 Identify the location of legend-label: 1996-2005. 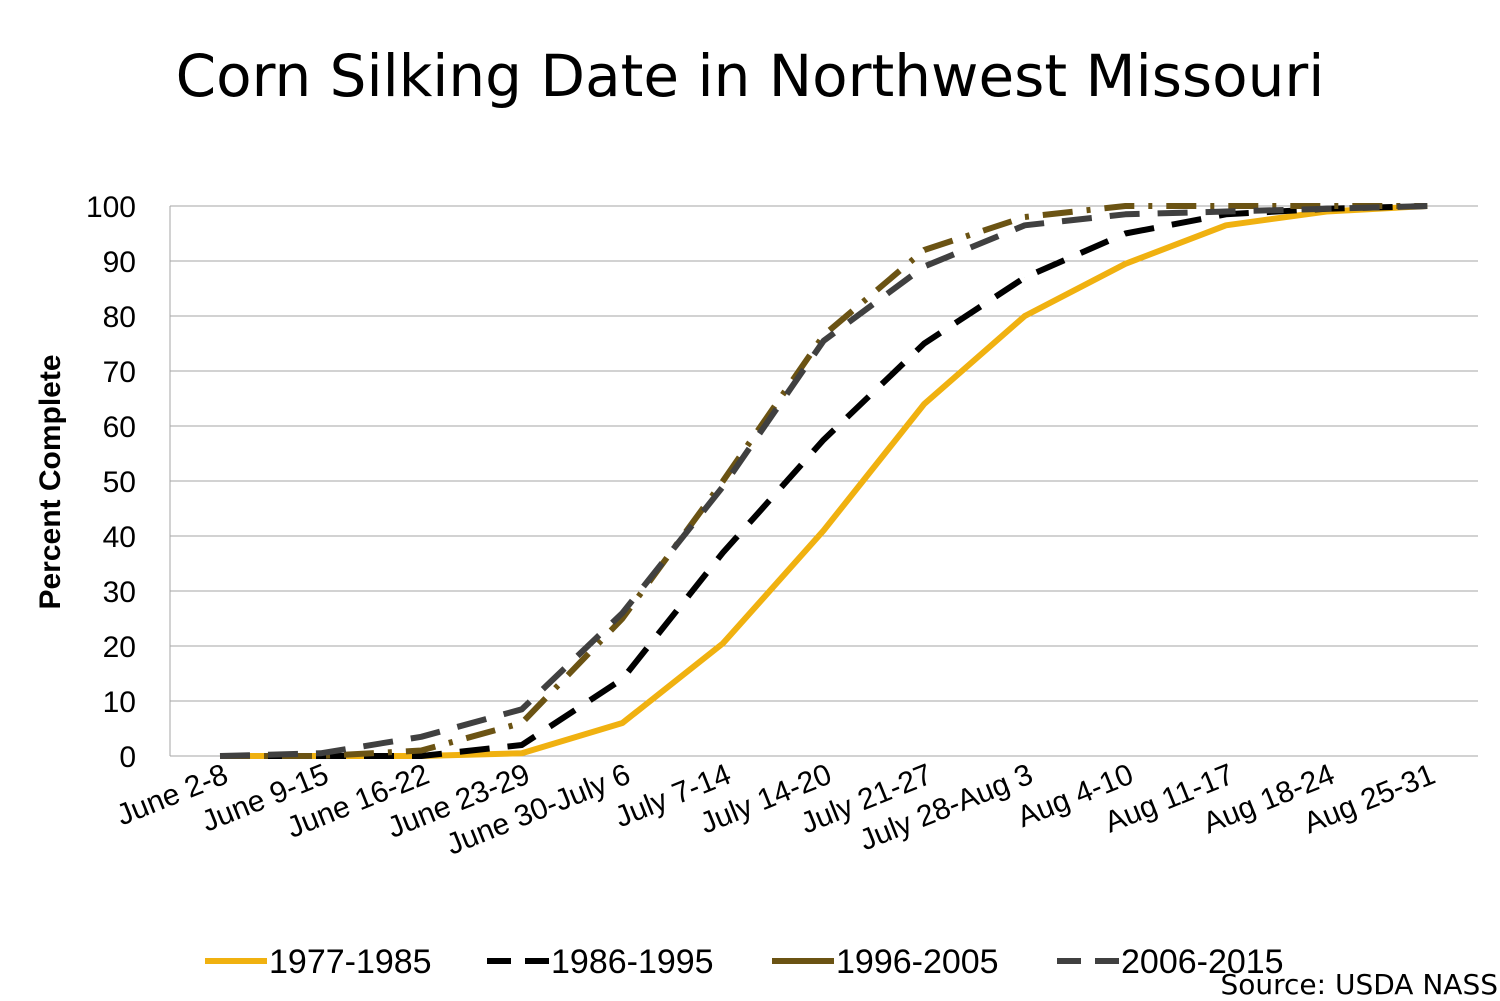
(917, 962).